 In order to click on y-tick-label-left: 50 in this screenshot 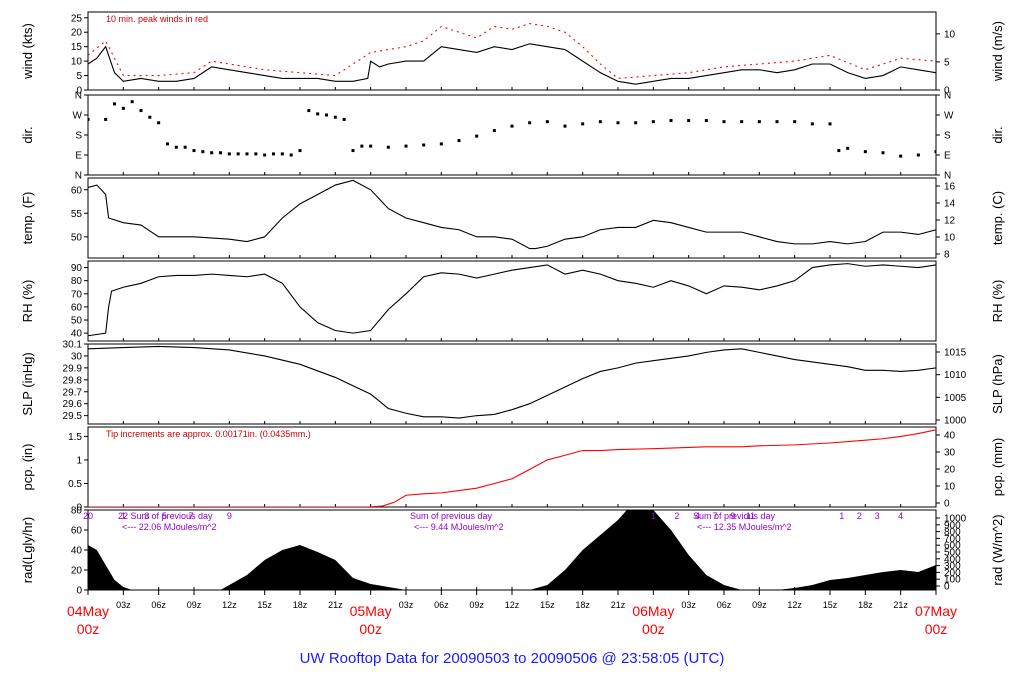, I will do `click(77, 321)`.